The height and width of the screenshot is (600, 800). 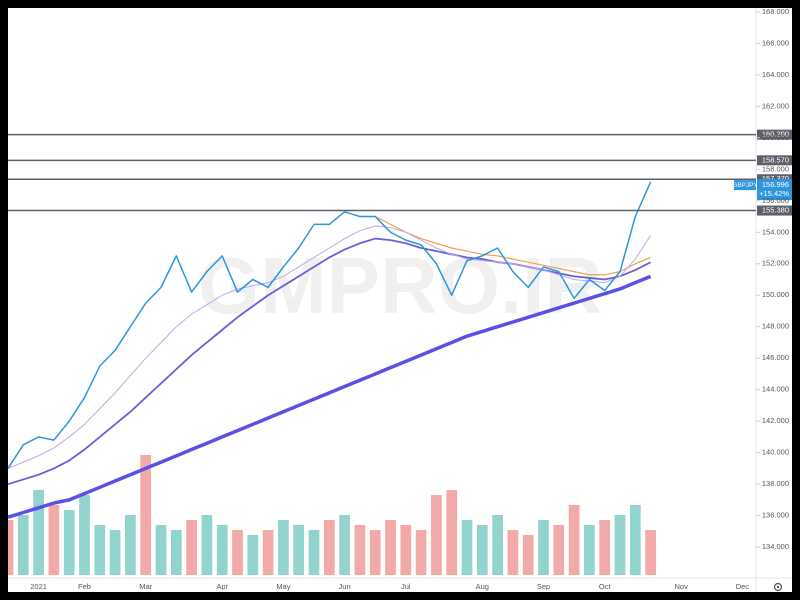 I want to click on y-tick-label: 160.000, so click(x=775, y=137).